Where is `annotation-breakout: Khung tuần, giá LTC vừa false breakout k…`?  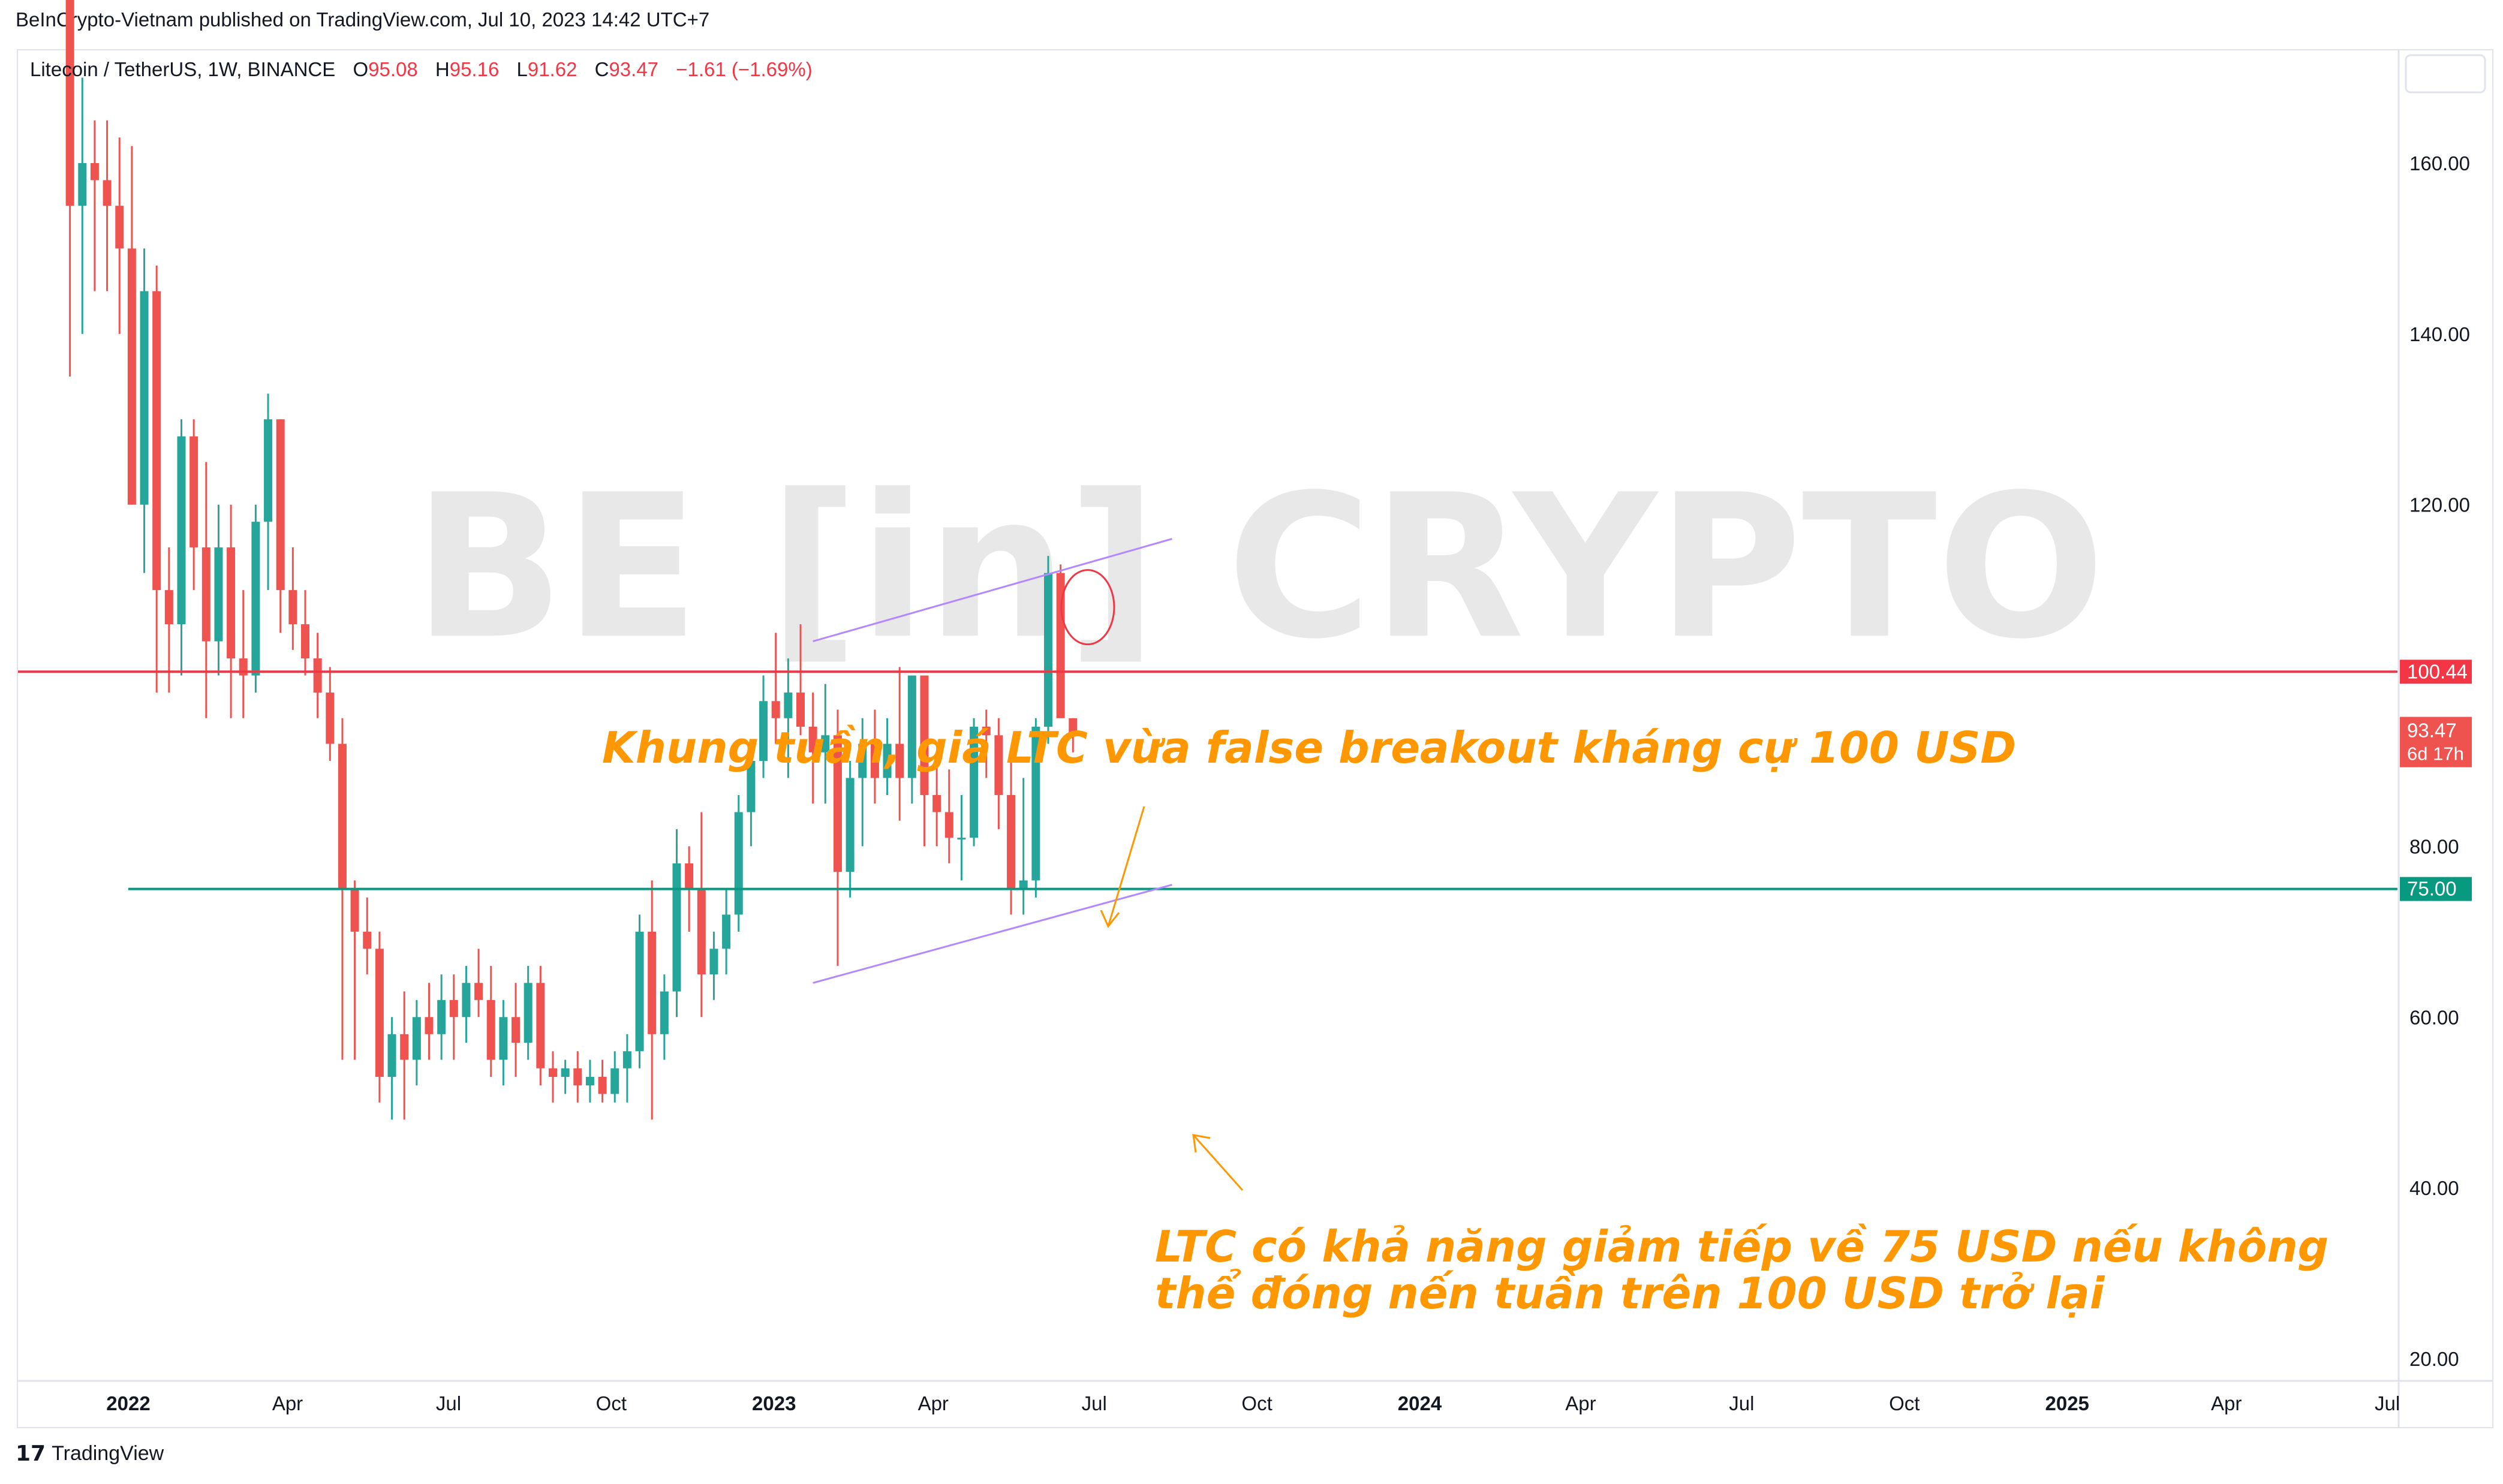
annotation-breakout: Khung tuần, giá LTC vừa false breakout k… is located at coordinates (1309, 748).